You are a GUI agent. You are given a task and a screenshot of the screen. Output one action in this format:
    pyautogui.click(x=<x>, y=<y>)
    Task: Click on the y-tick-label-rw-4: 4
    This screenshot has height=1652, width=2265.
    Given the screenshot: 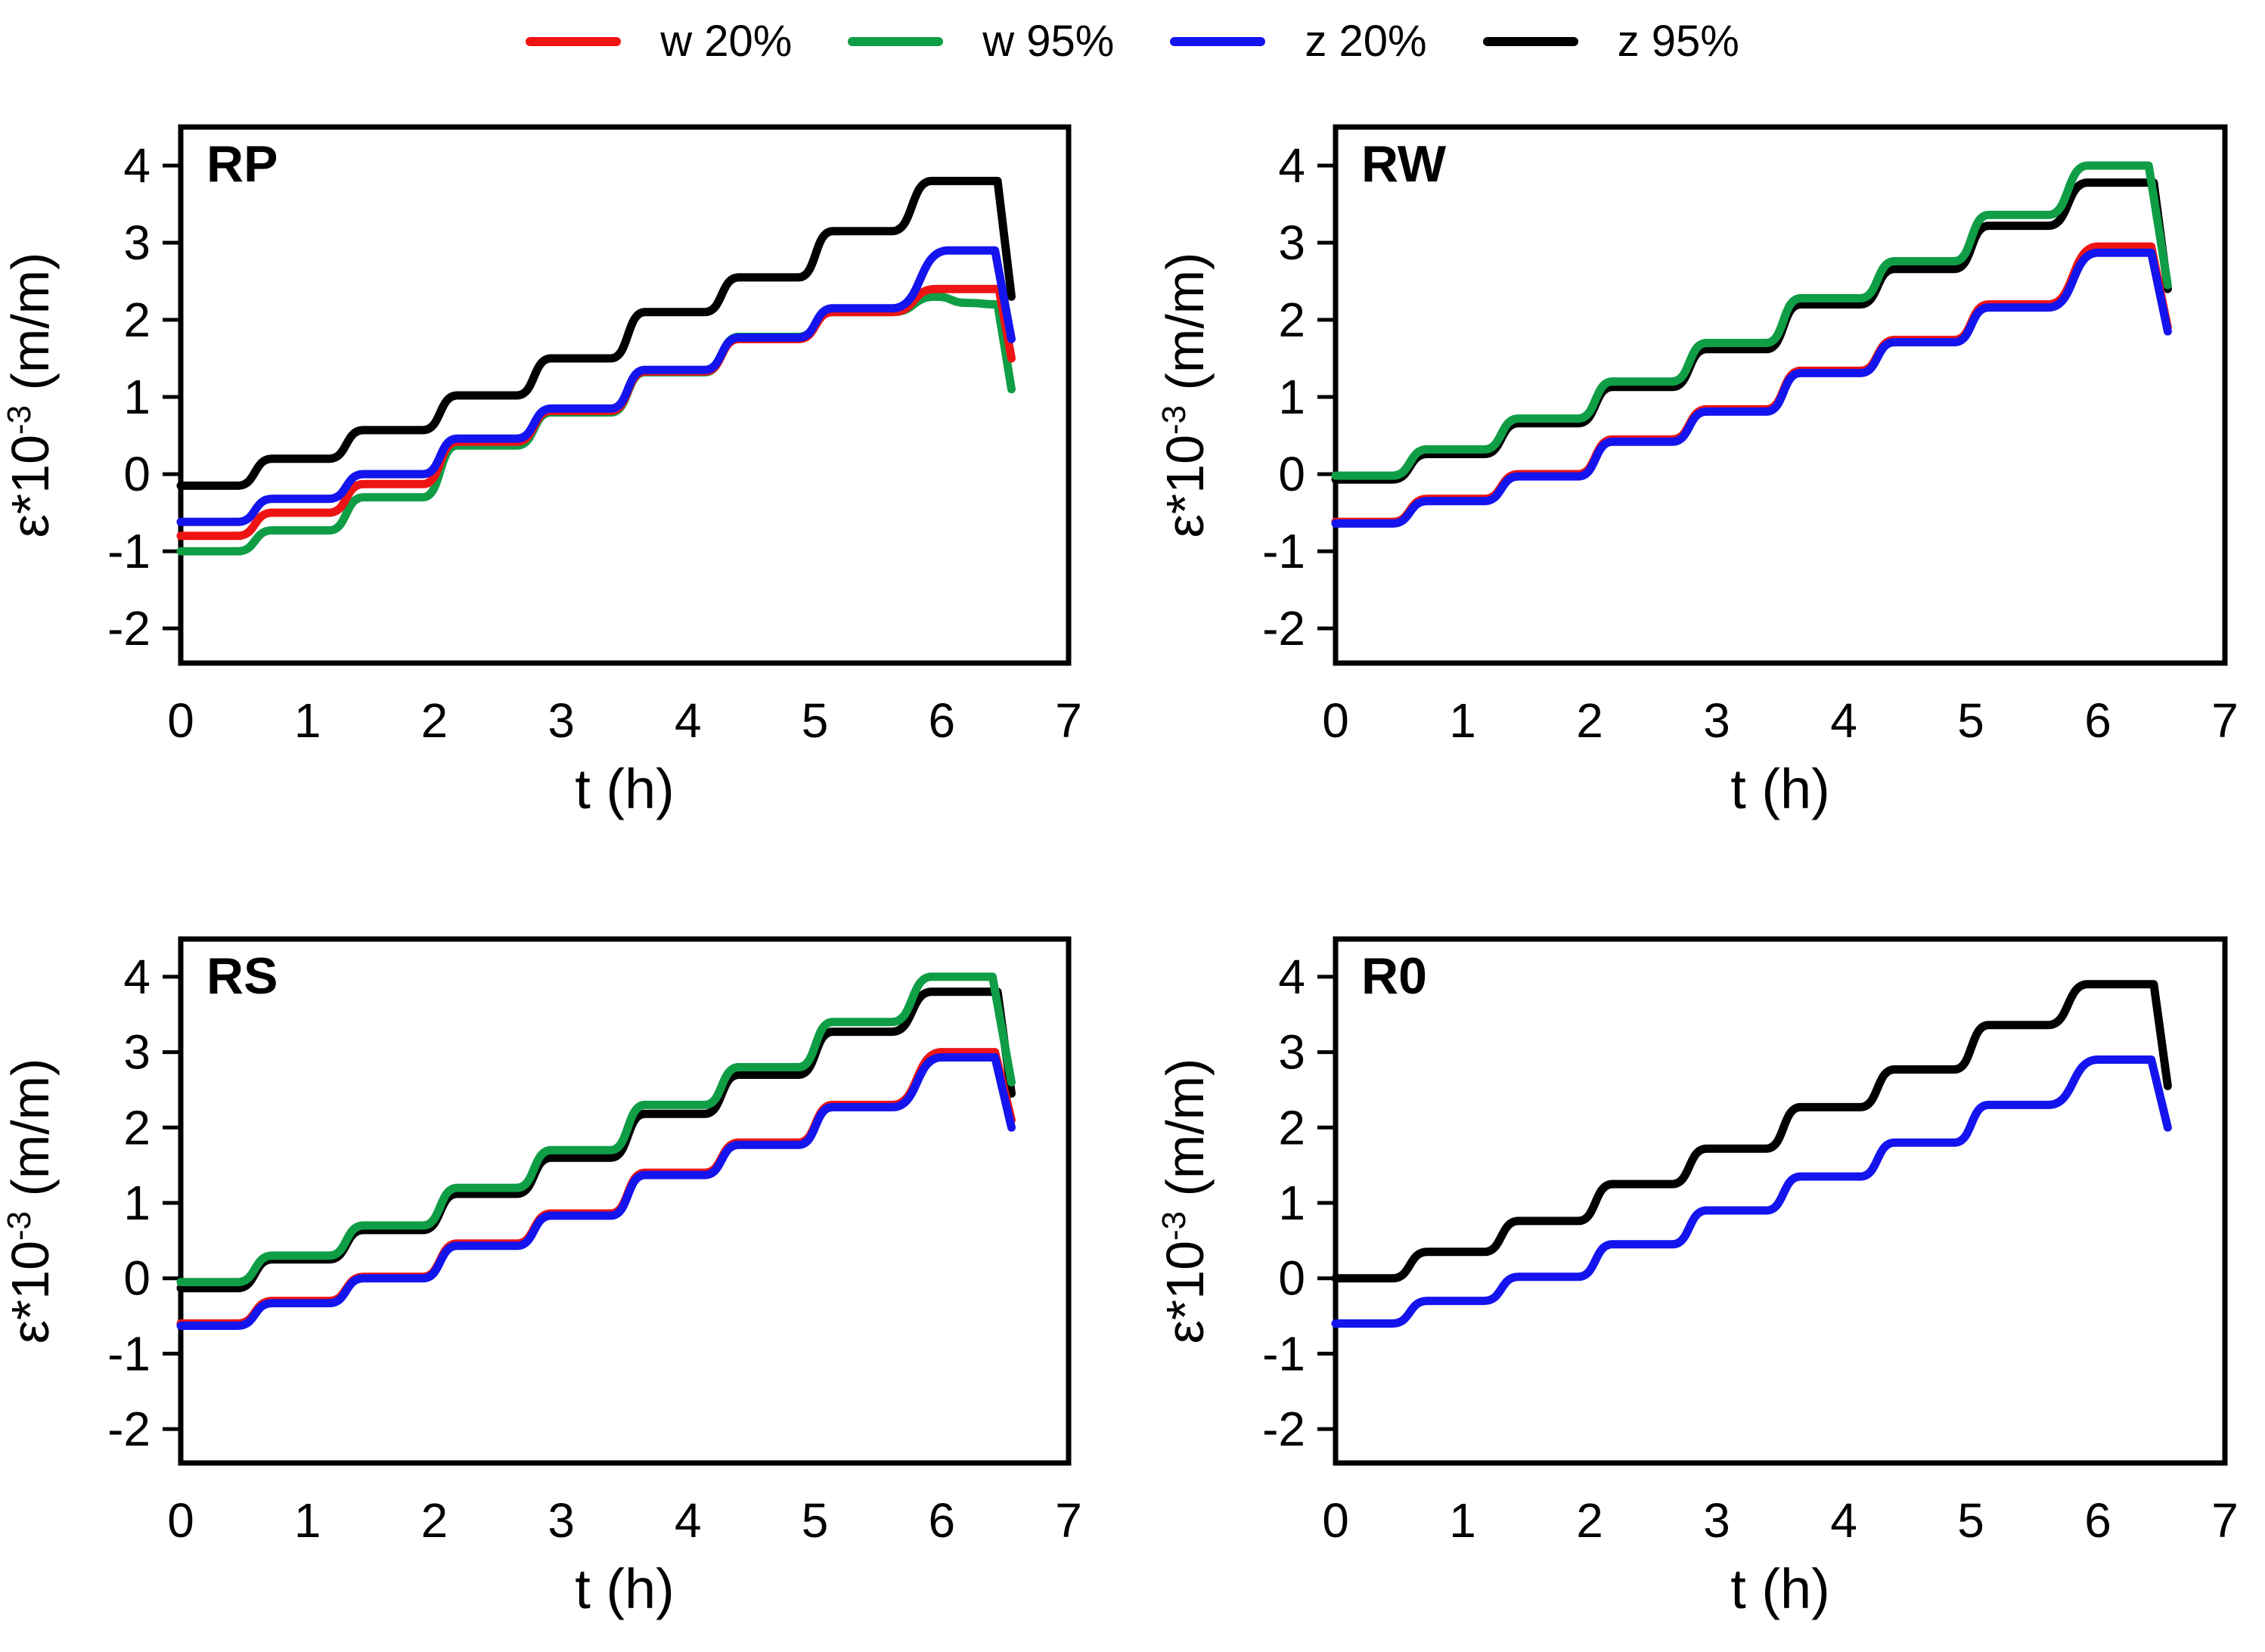 What is the action you would take?
    pyautogui.click(x=1291, y=166)
    